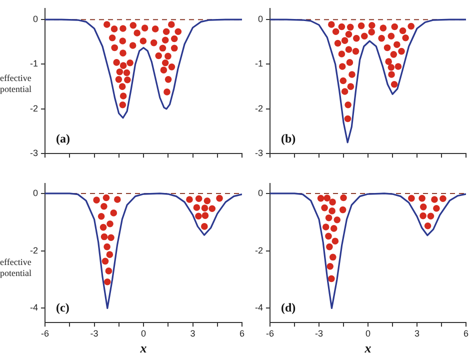  I want to click on annotation: (b), so click(288, 139).